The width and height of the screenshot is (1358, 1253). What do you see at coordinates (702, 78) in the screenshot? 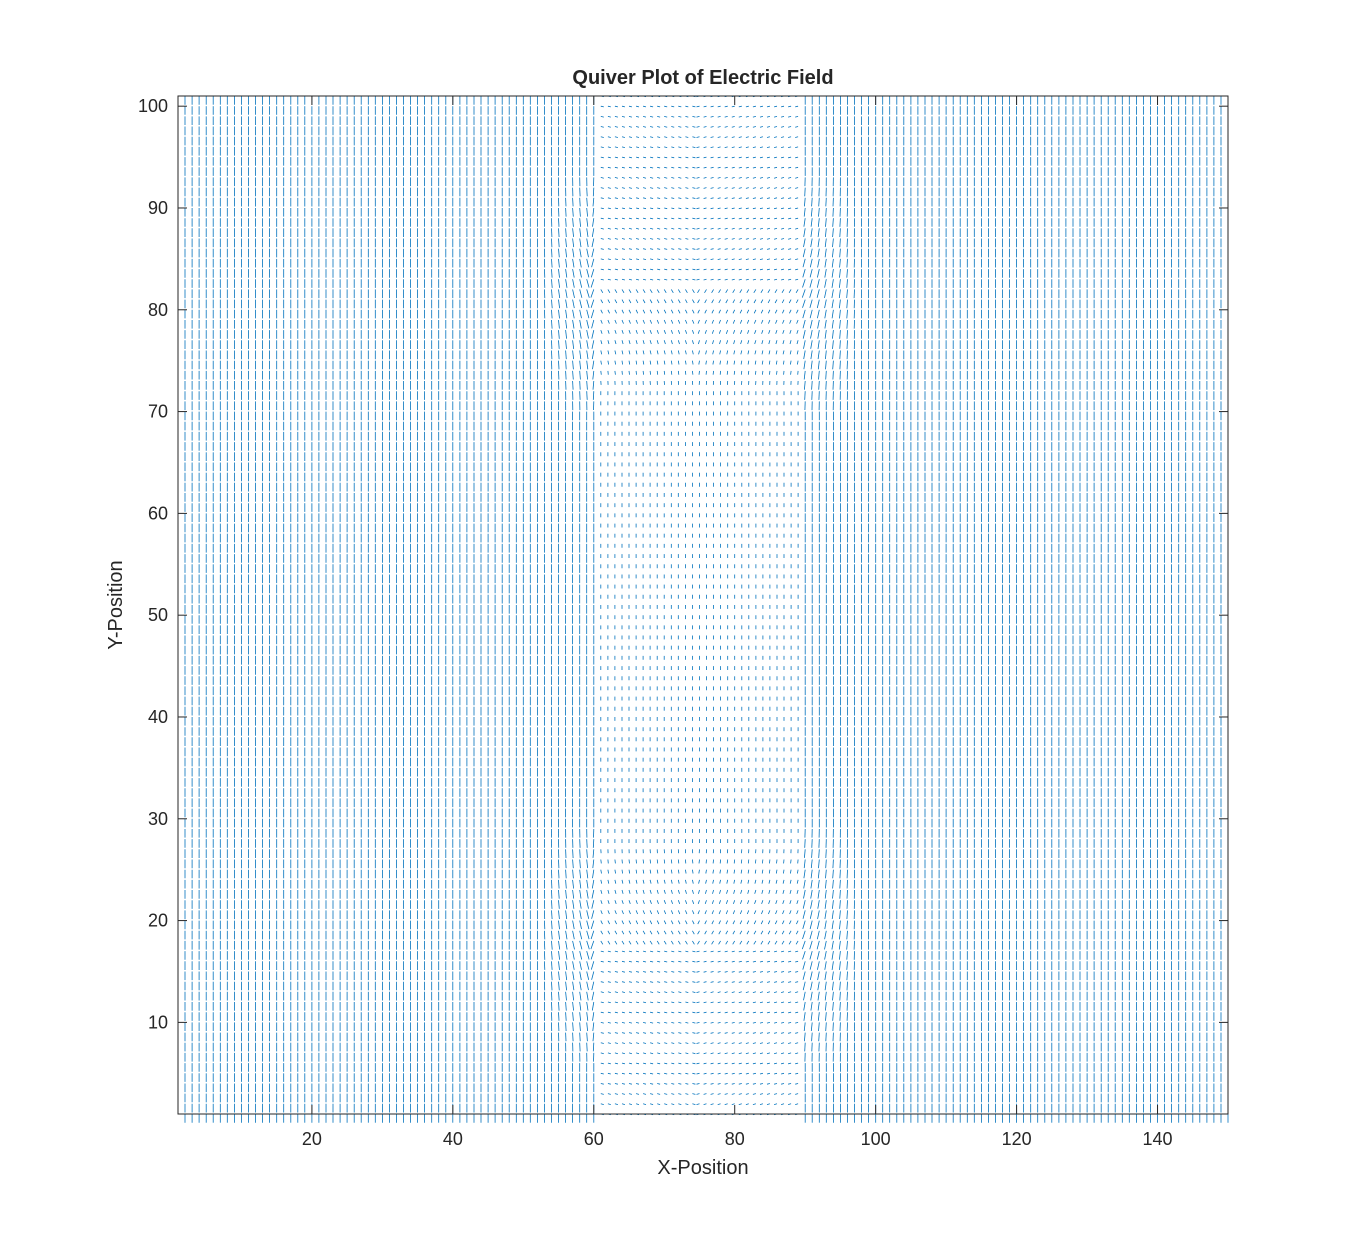
I see `chart-title: Quiver Plot of Electric Field` at bounding box center [702, 78].